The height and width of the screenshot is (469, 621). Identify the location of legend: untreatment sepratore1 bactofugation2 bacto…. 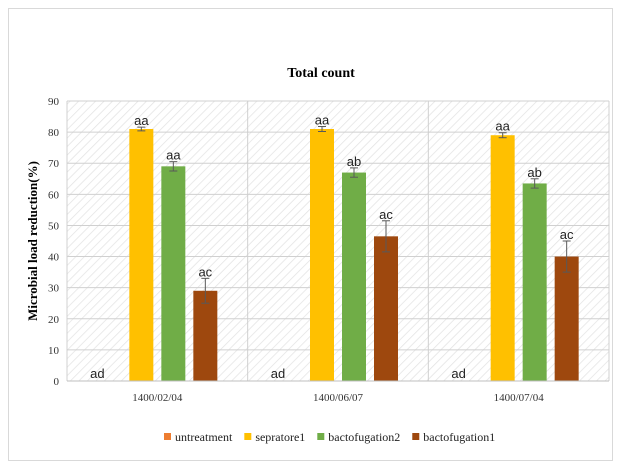
(329, 437).